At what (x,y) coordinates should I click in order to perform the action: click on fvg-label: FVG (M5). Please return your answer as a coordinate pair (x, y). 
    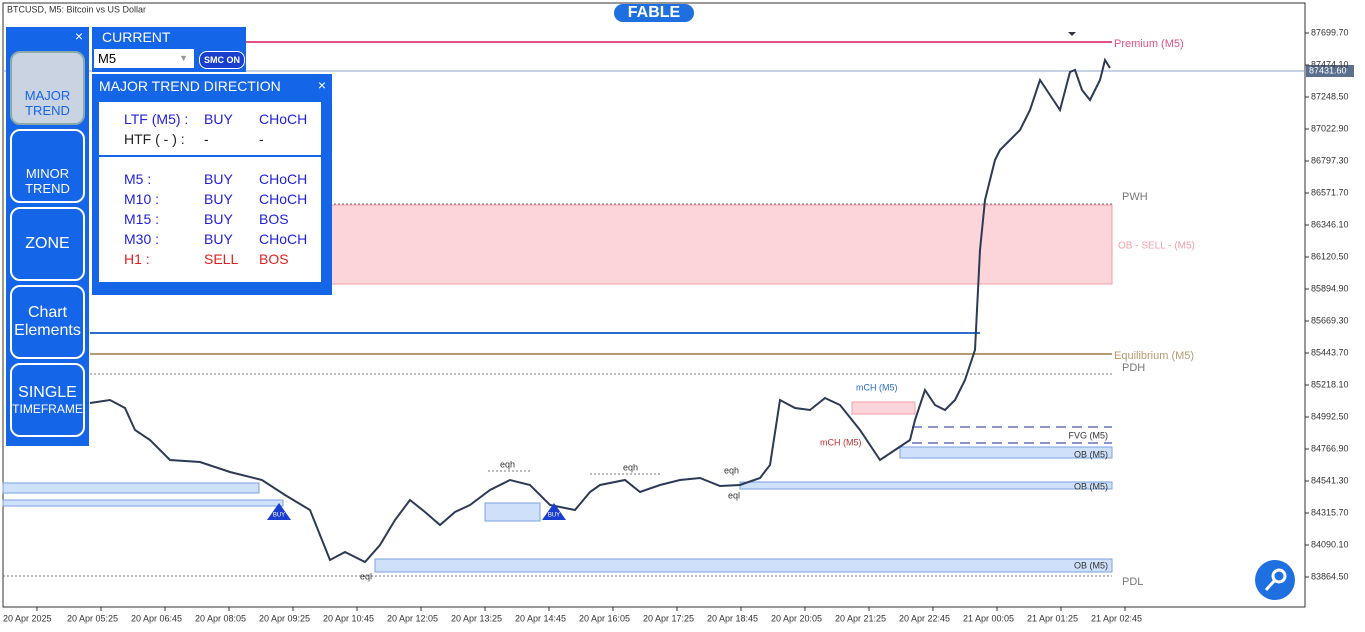
    Looking at the image, I should click on (1089, 435).